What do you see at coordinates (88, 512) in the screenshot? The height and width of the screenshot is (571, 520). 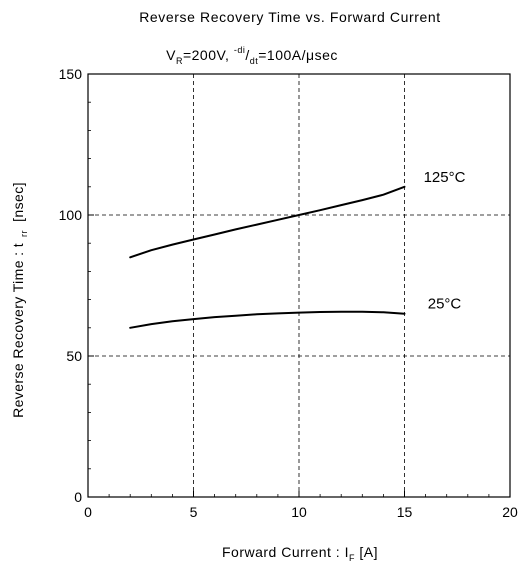 I see `x-tick-label: 0` at bounding box center [88, 512].